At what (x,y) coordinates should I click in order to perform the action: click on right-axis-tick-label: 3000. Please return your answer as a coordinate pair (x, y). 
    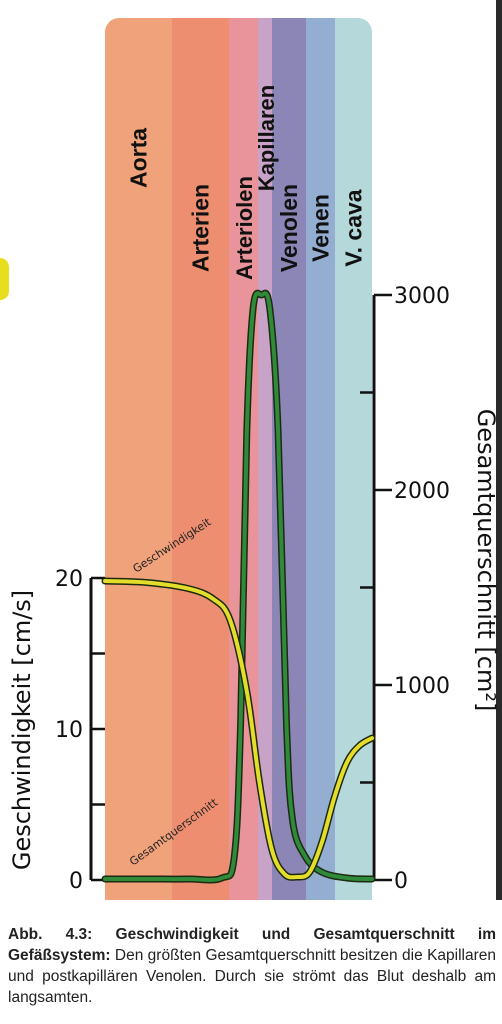
    Looking at the image, I should click on (422, 296).